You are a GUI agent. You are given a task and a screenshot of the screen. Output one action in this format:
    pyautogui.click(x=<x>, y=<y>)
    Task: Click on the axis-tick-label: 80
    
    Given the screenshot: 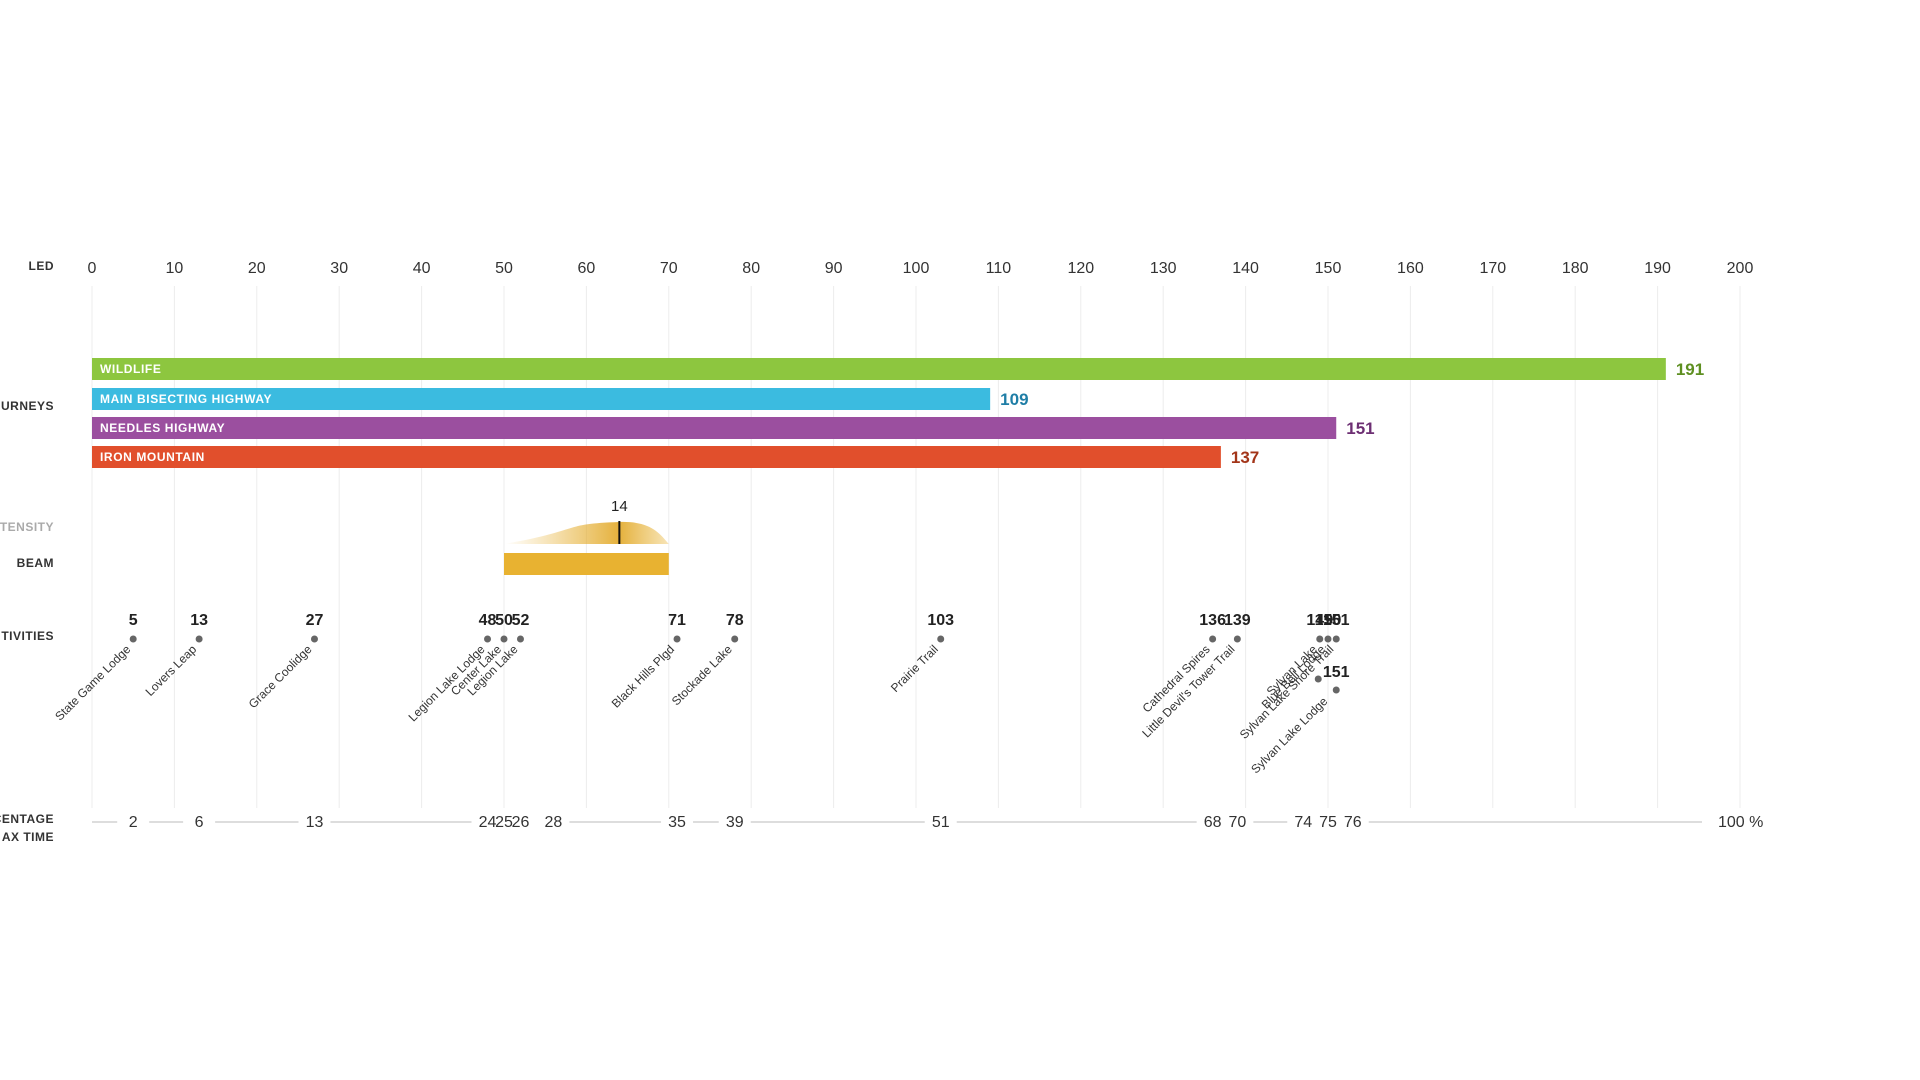 What is the action you would take?
    pyautogui.click(x=751, y=268)
    